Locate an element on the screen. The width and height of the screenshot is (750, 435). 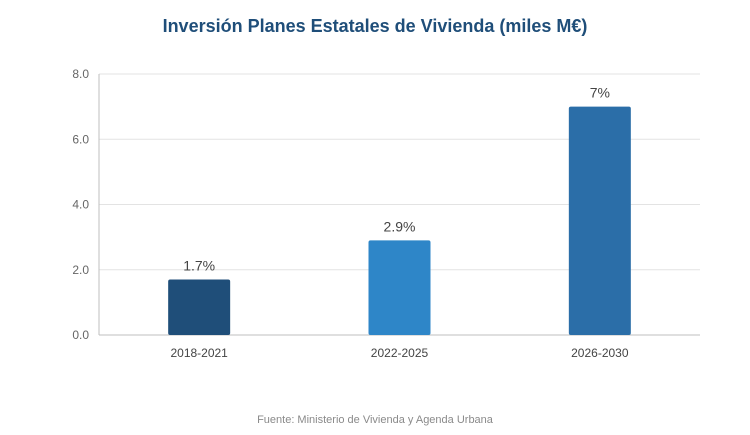
x-tick-label: 2018-2021 is located at coordinates (199, 353).